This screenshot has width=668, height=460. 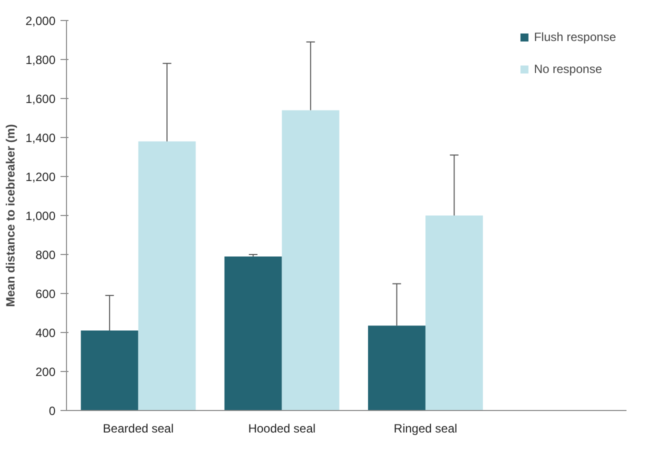 I want to click on y-tick-label: 200, so click(x=45, y=372).